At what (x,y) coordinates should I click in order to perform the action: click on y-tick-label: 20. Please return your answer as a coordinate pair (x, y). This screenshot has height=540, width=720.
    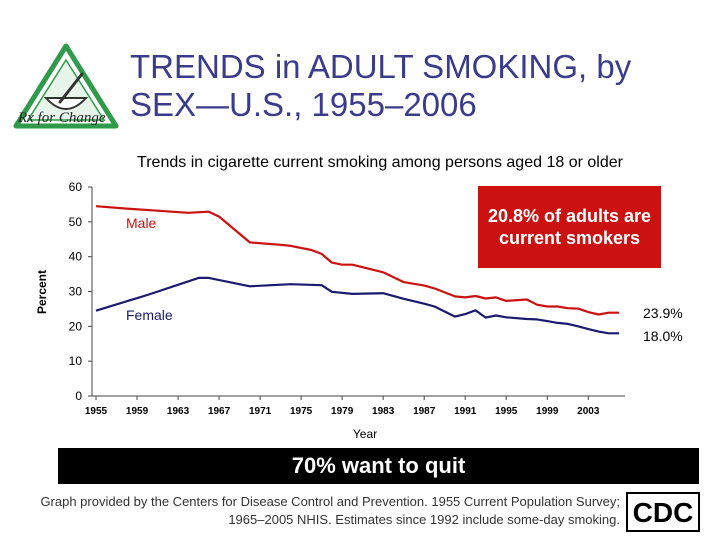
    Looking at the image, I should click on (76, 326).